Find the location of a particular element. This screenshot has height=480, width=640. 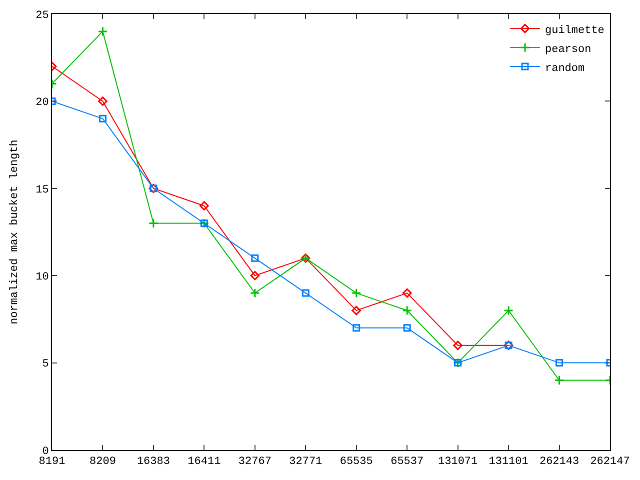

x-tick-label: 65535 is located at coordinates (356, 462).